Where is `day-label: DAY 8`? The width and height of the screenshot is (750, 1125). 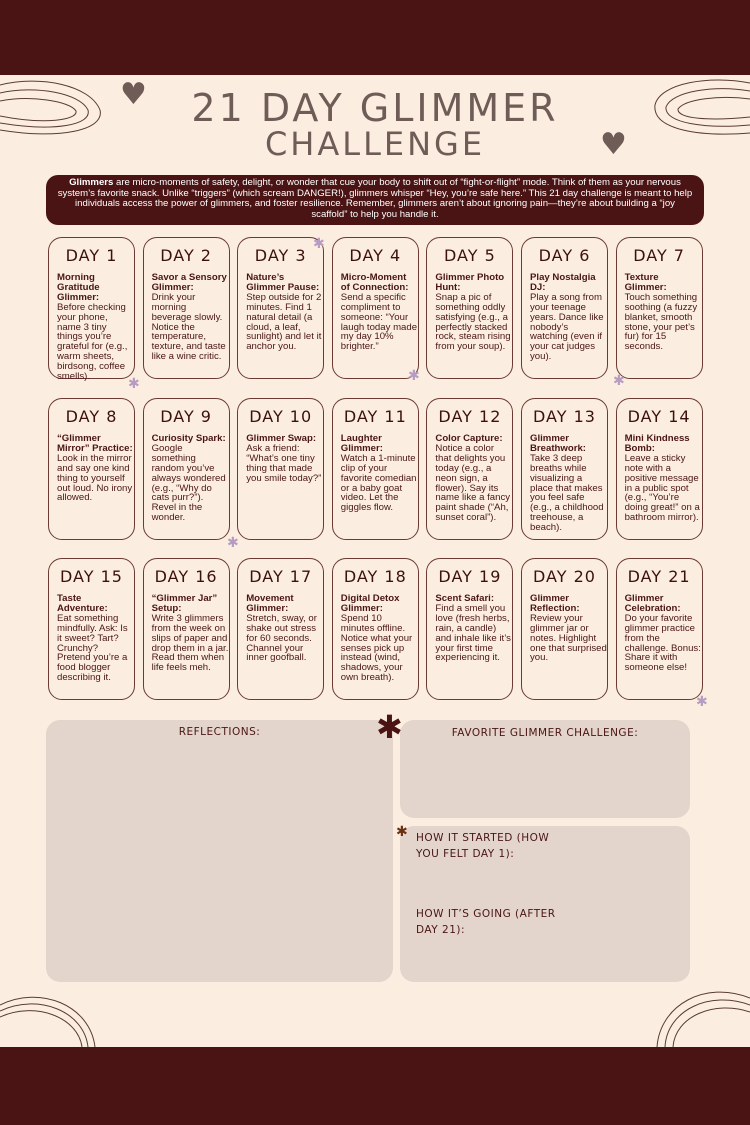 day-label: DAY 8 is located at coordinates (91, 416).